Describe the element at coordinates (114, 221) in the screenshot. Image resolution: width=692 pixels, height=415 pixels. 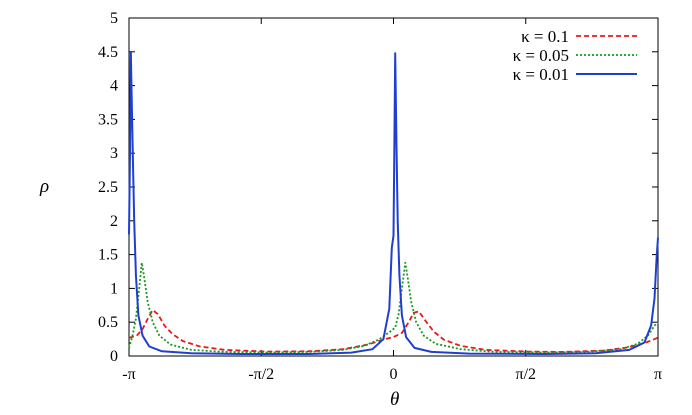
I see `y-tick-label: 2` at that location.